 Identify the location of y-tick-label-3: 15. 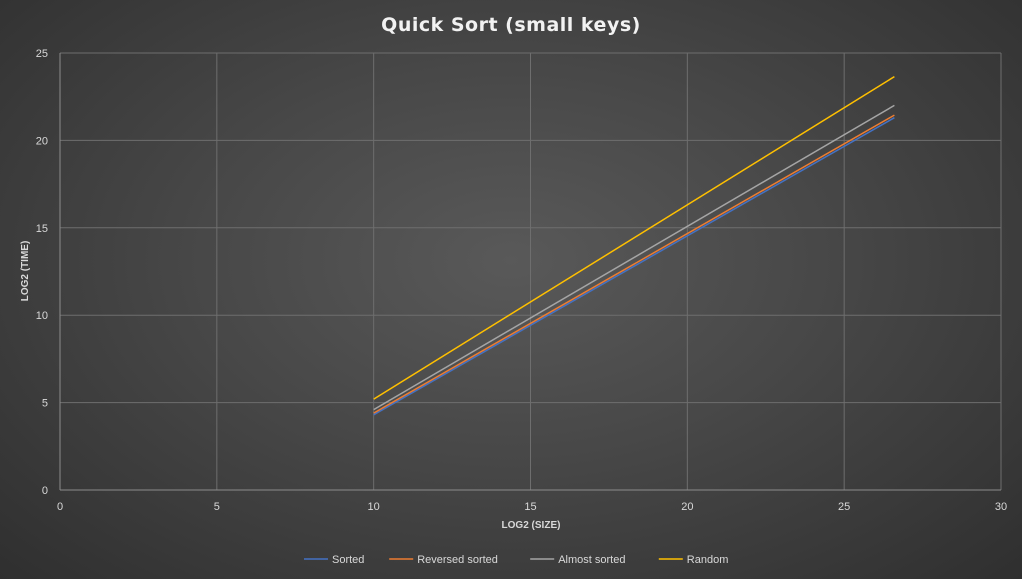
(42, 229).